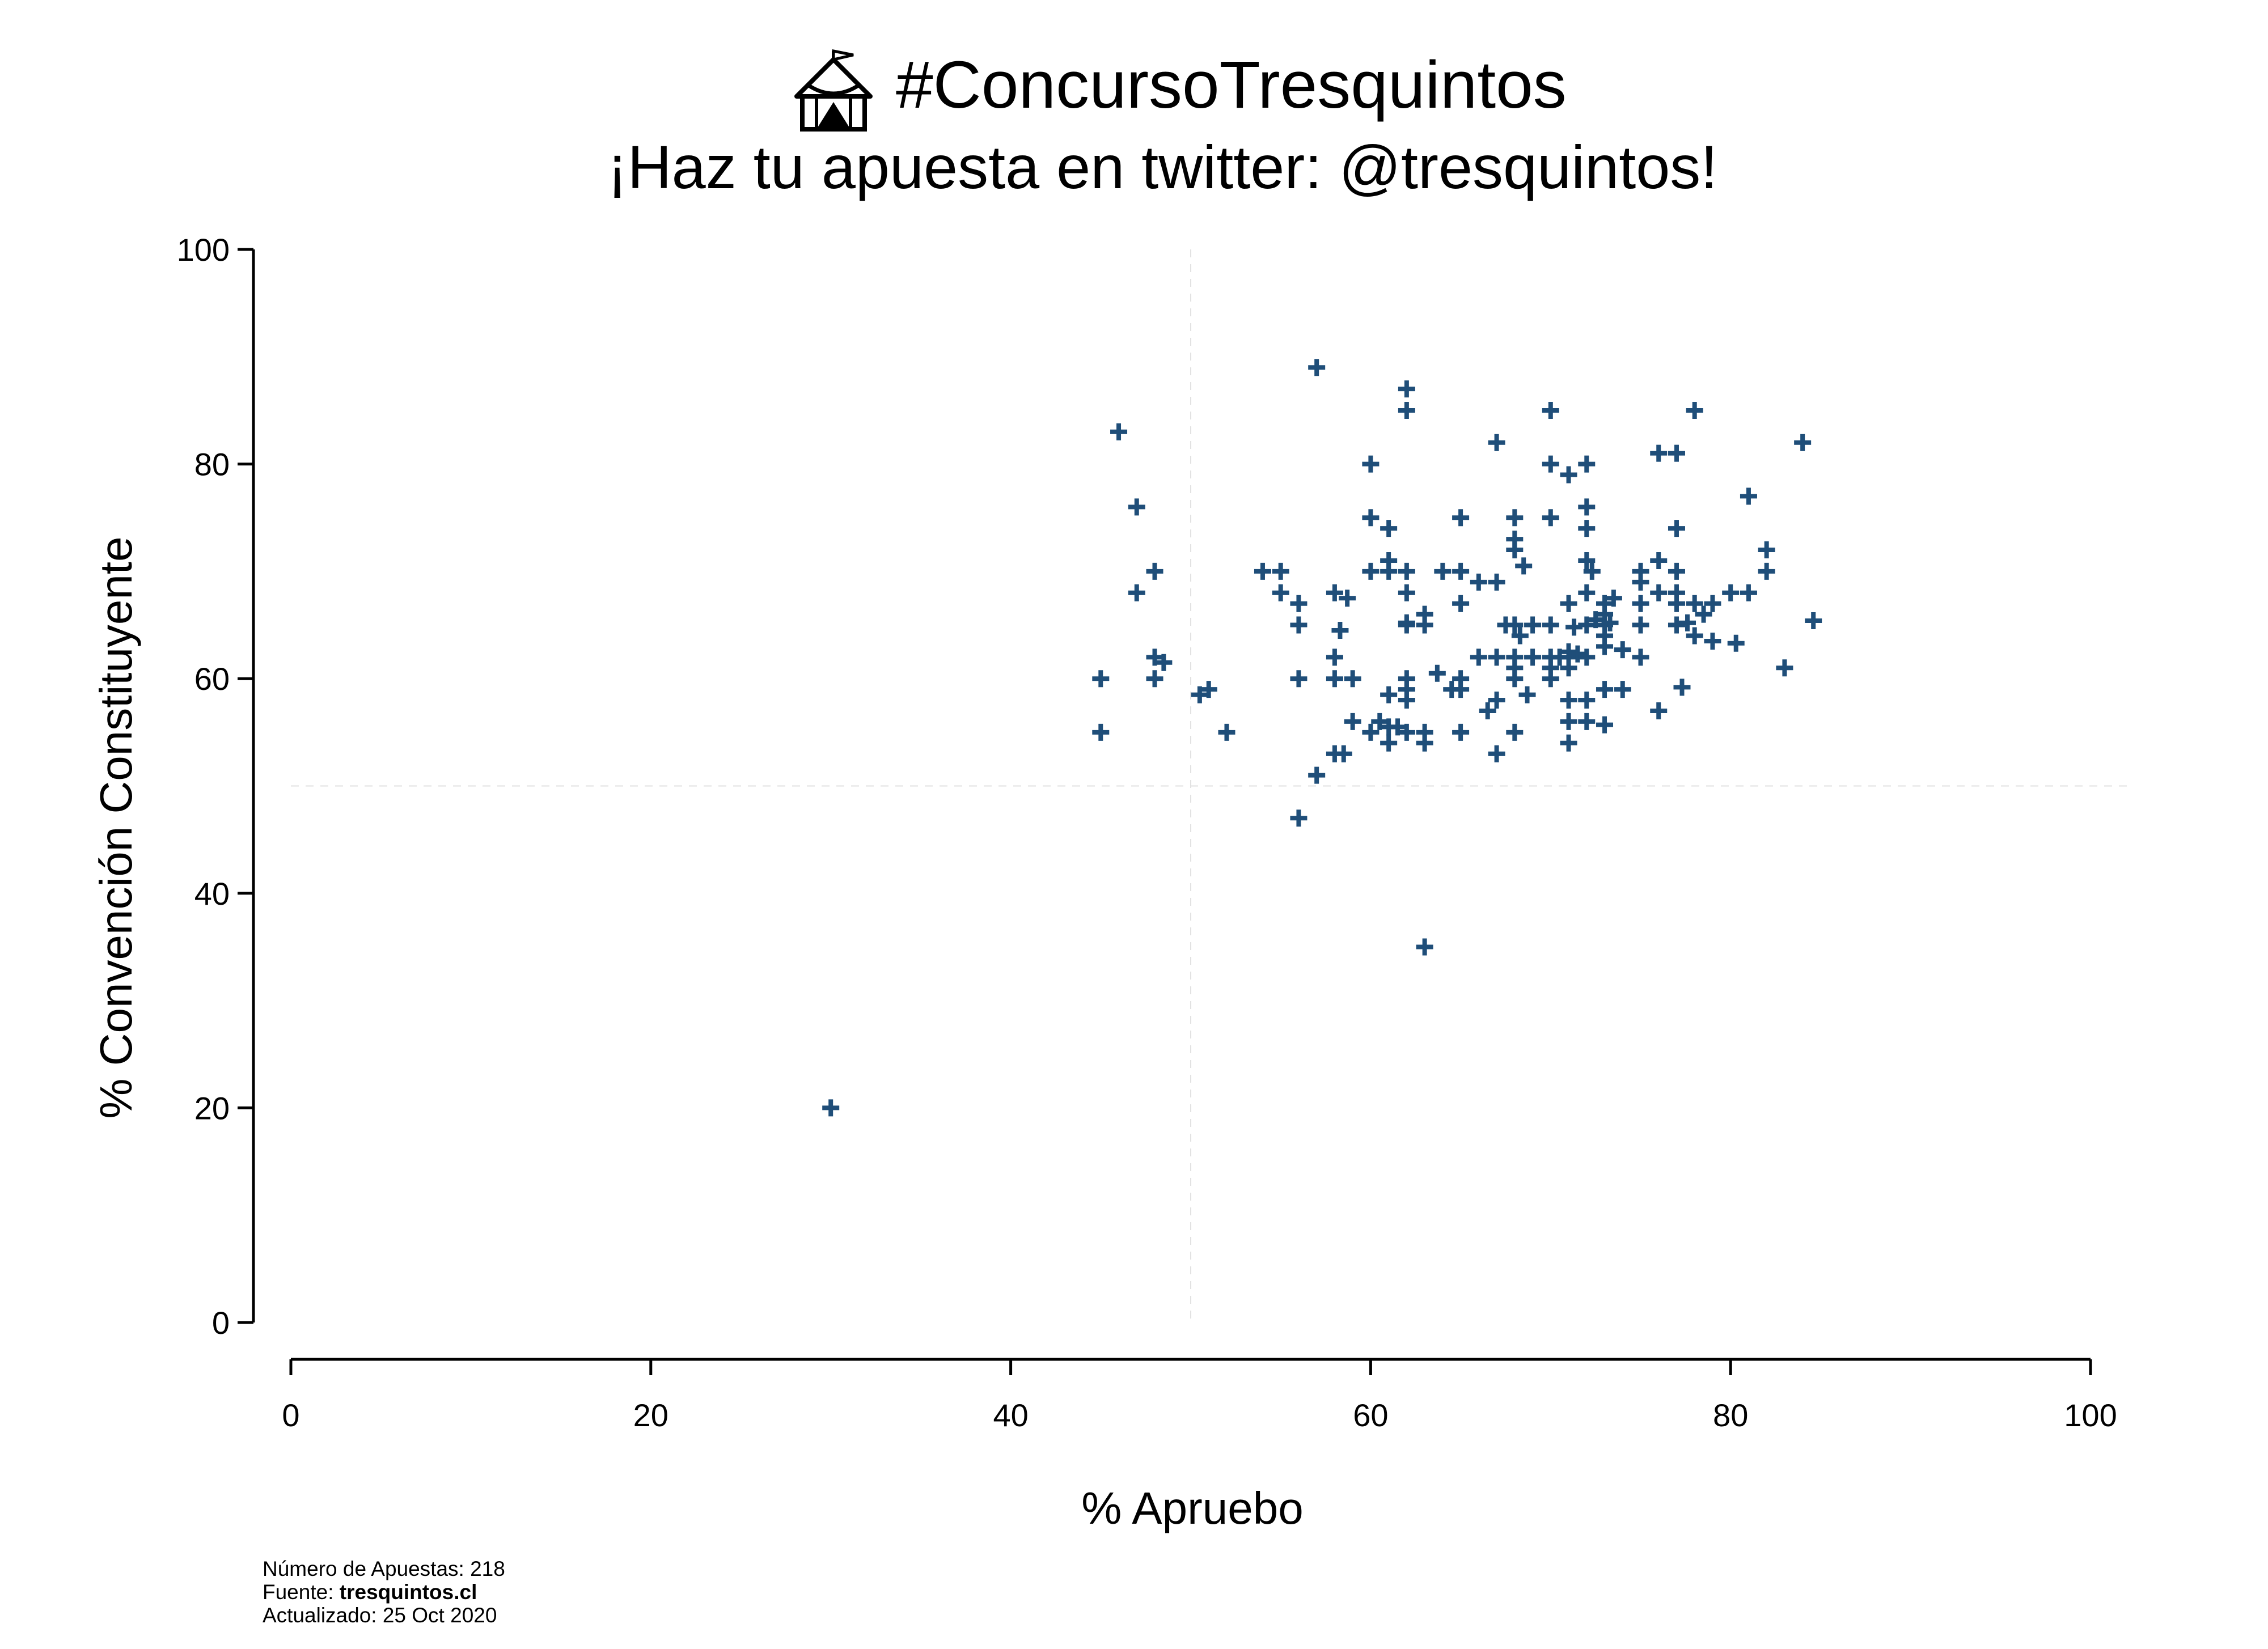  I want to click on circus-tent-icon, so click(833, 90).